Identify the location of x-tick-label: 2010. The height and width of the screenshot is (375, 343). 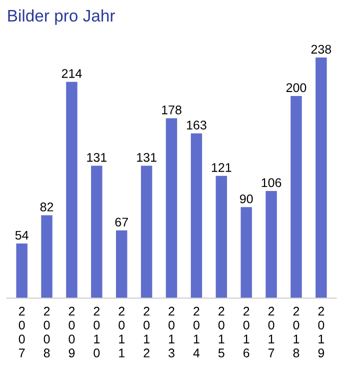
(97, 332).